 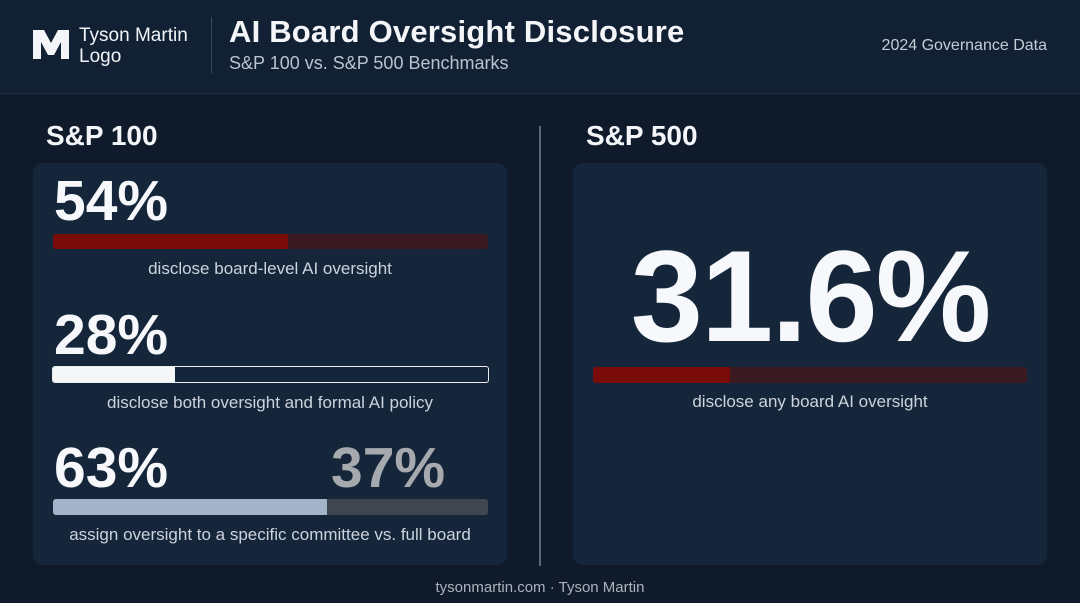 I want to click on brand-logo-text: Tyson Martin Logo, so click(x=133, y=46).